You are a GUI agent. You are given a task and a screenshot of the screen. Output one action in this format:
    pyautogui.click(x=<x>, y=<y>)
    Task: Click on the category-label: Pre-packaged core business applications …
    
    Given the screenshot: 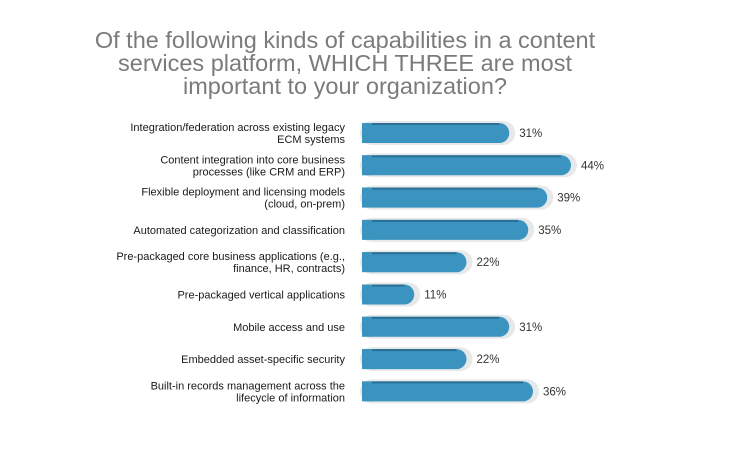 What is the action you would take?
    pyautogui.click(x=230, y=257)
    